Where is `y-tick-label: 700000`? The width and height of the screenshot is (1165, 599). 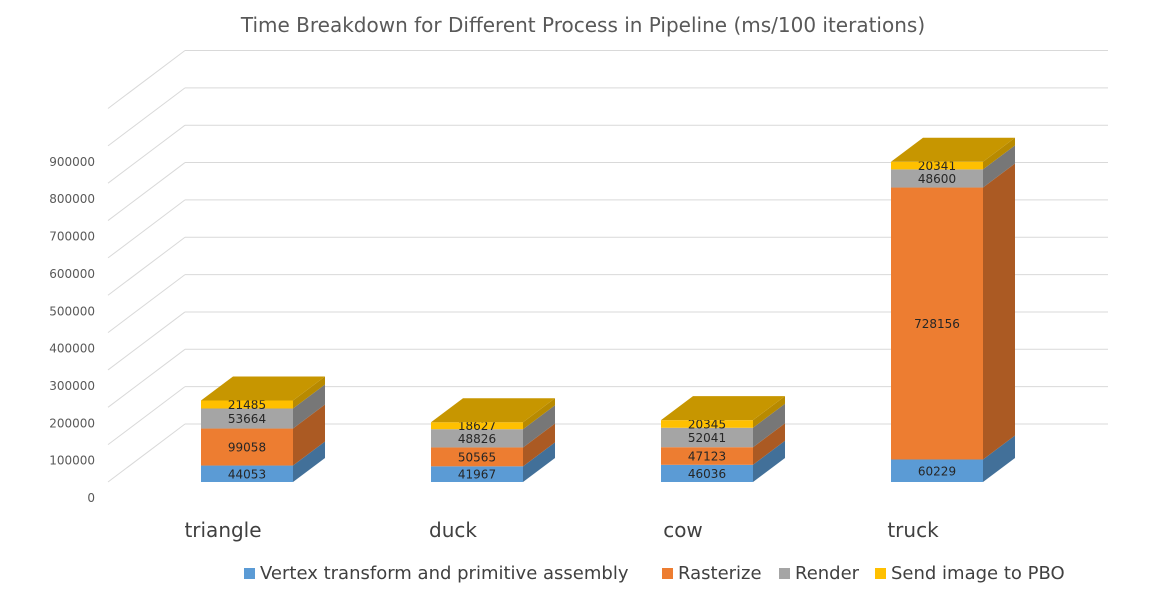
y-tick-label: 700000 is located at coordinates (72, 237).